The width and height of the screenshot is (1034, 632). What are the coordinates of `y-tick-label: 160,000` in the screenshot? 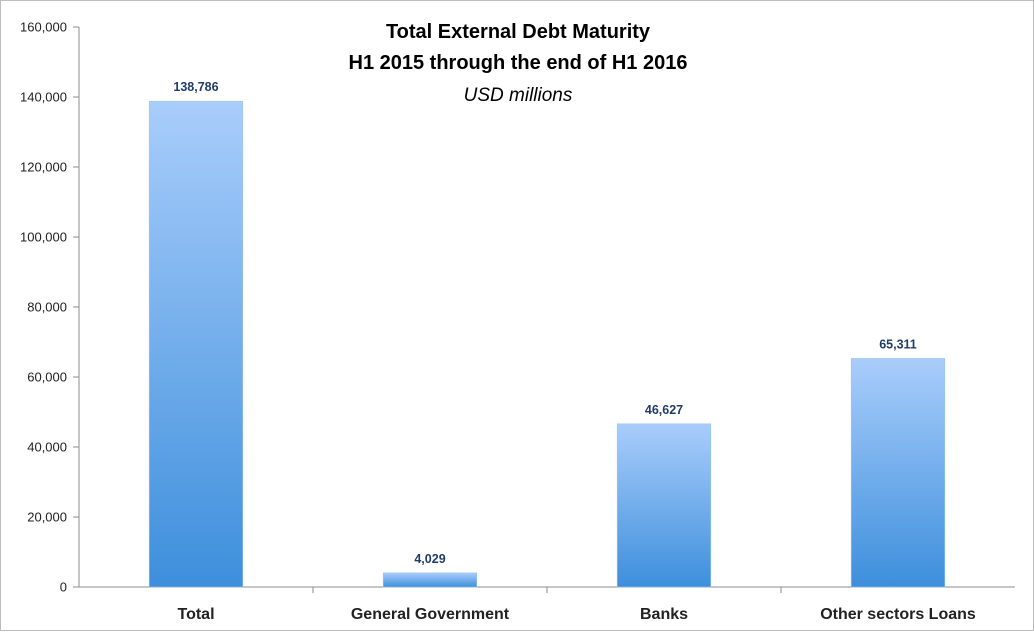 It's located at (43, 27).